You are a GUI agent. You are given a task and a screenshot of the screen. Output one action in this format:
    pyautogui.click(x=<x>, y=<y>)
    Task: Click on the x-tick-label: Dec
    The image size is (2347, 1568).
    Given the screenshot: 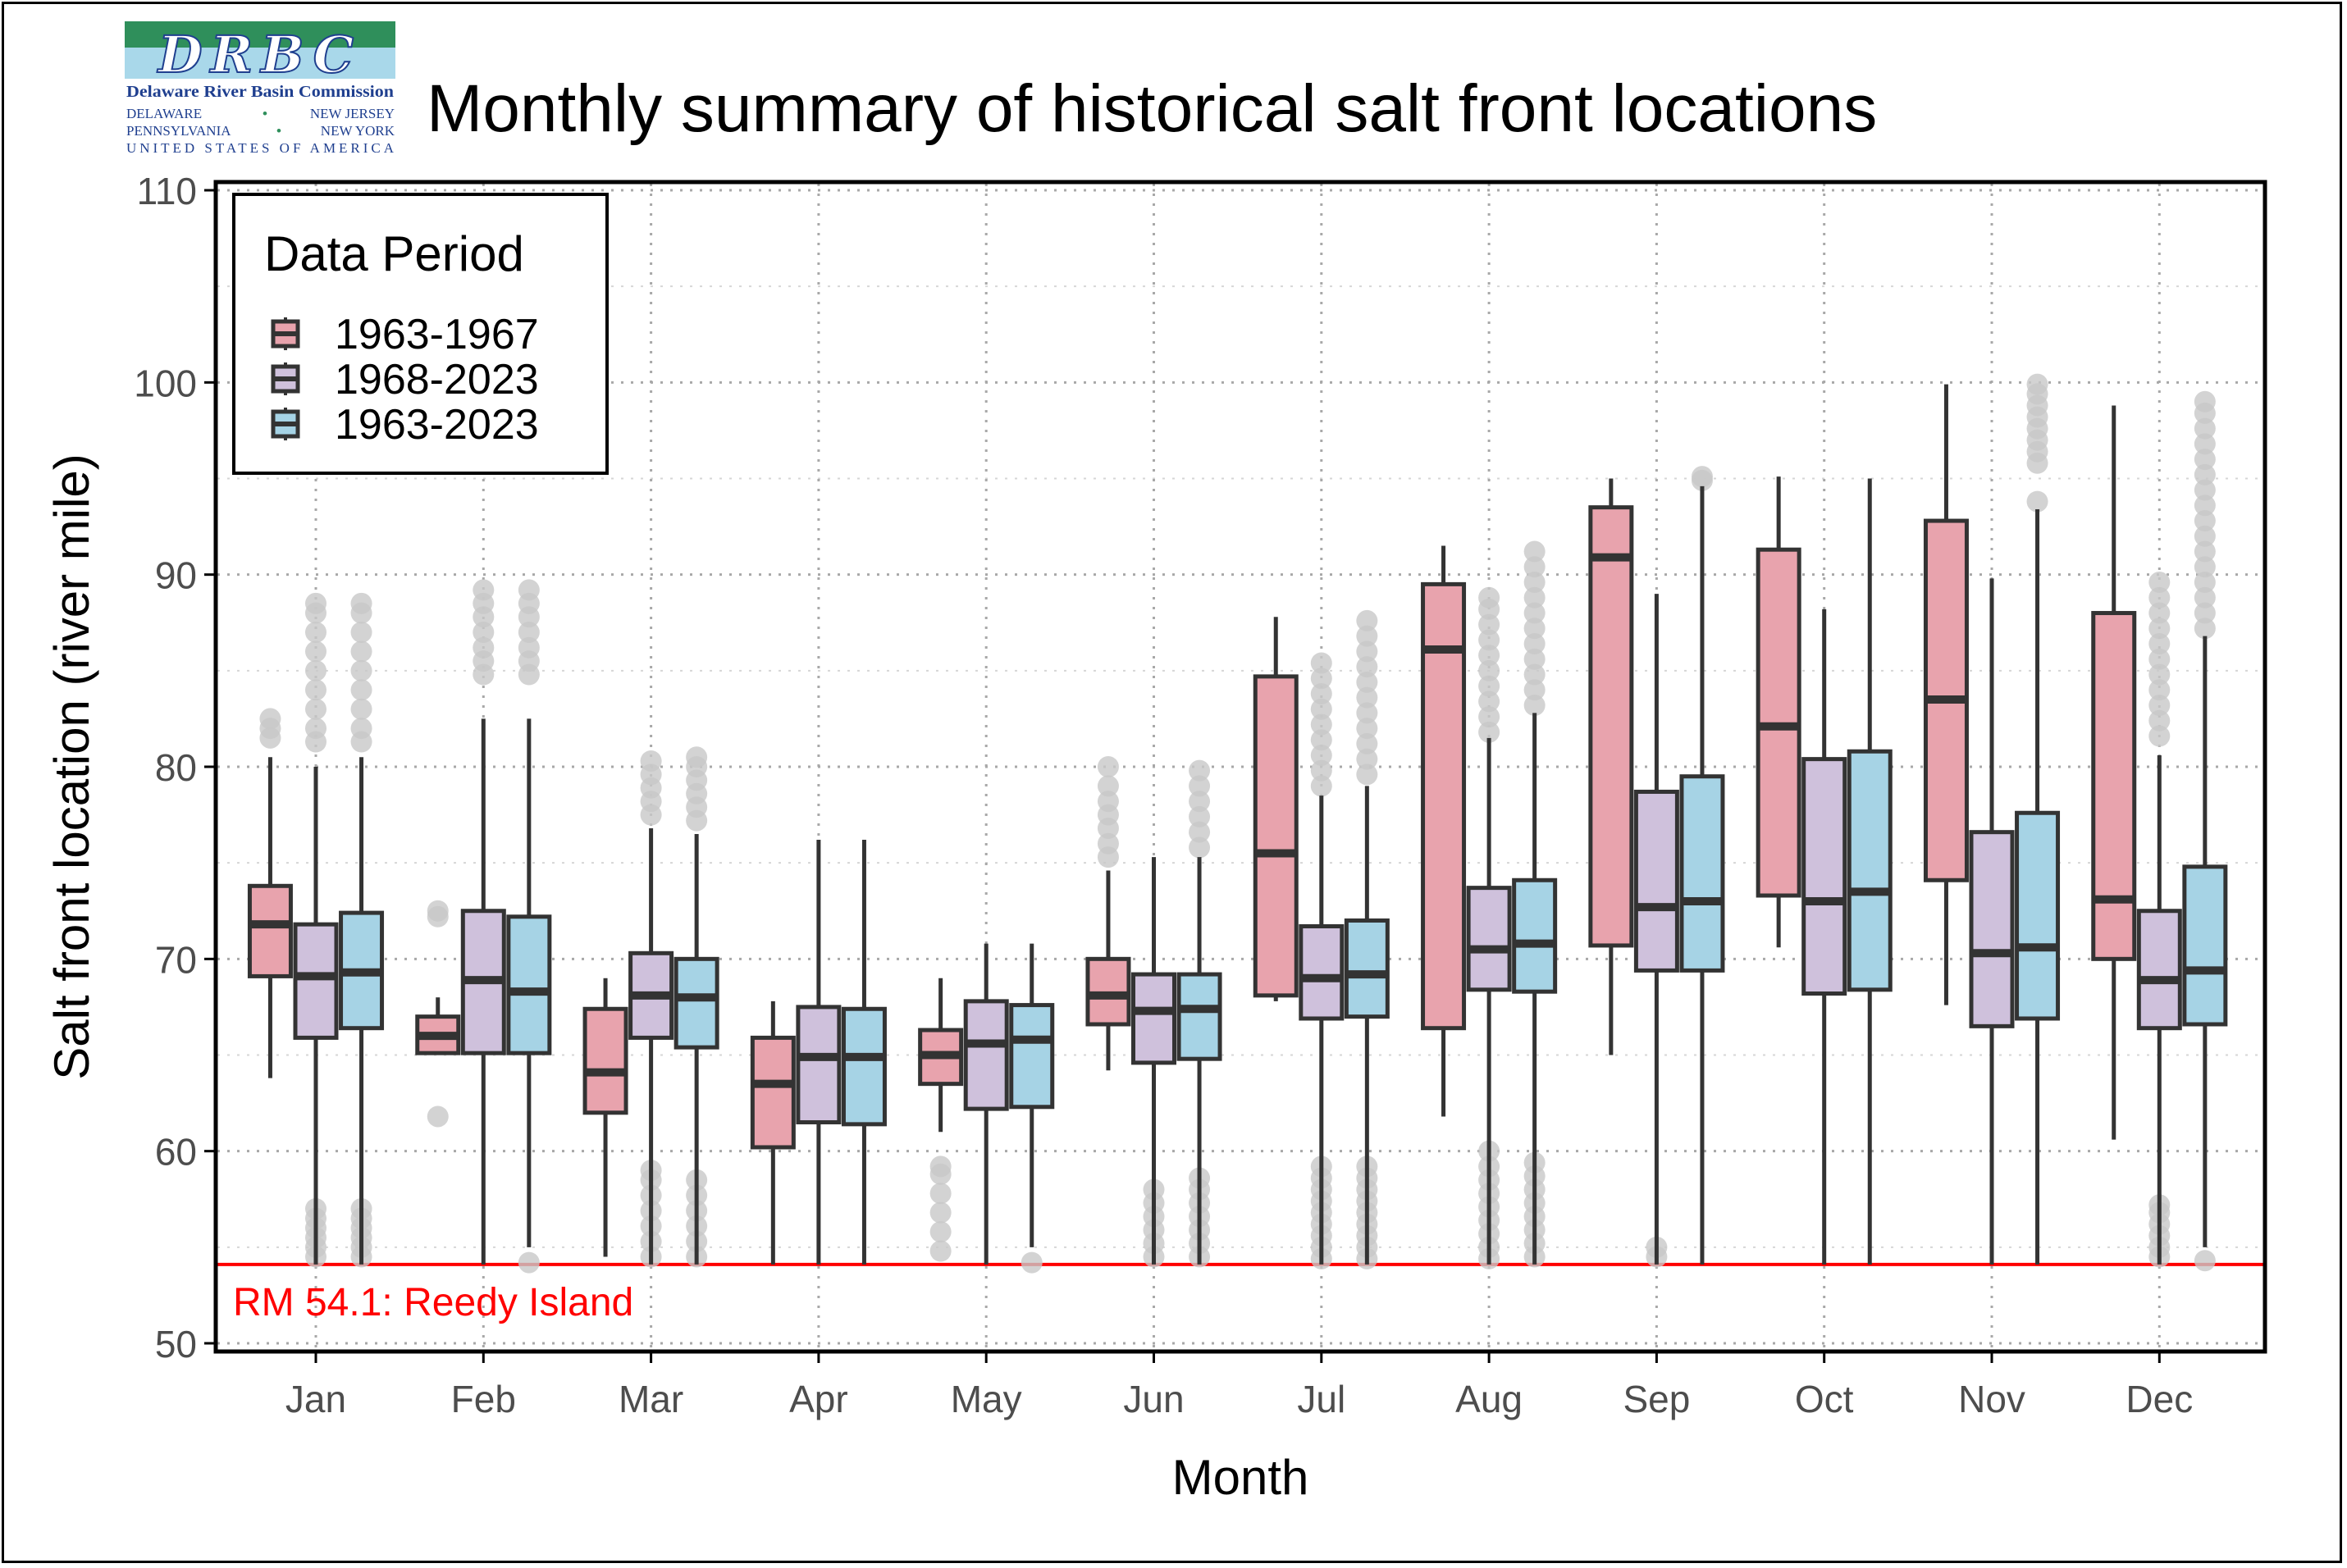 What is the action you would take?
    pyautogui.click(x=2159, y=1399)
    